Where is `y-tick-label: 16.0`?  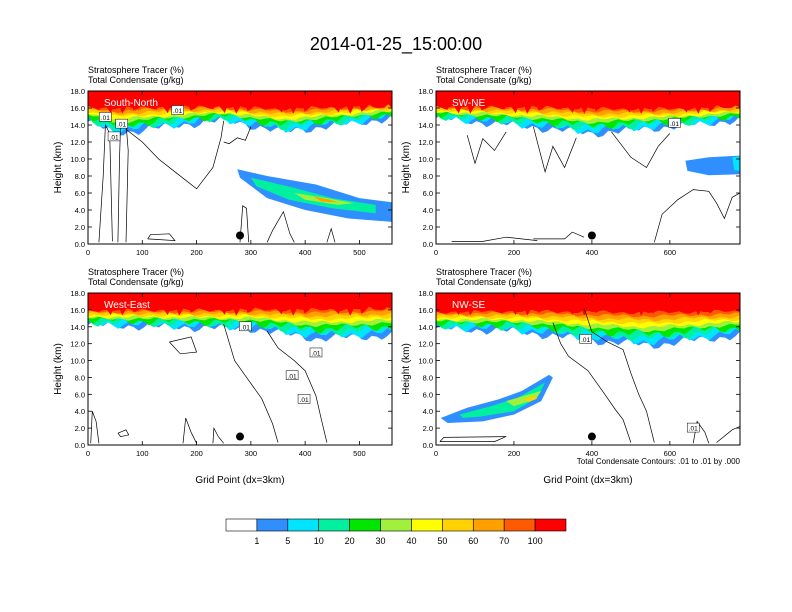 y-tick-label: 16.0 is located at coordinates (425, 108).